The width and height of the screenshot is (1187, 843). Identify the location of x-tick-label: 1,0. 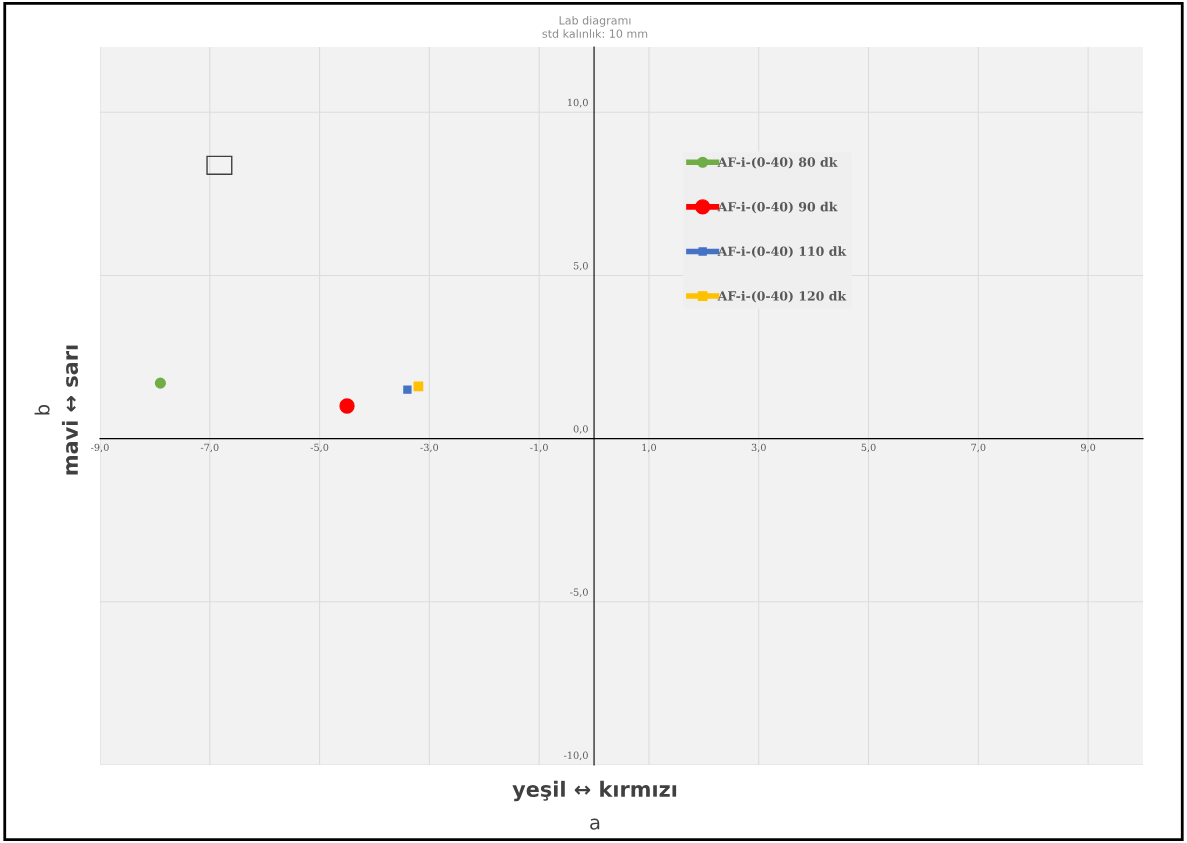
(649, 448).